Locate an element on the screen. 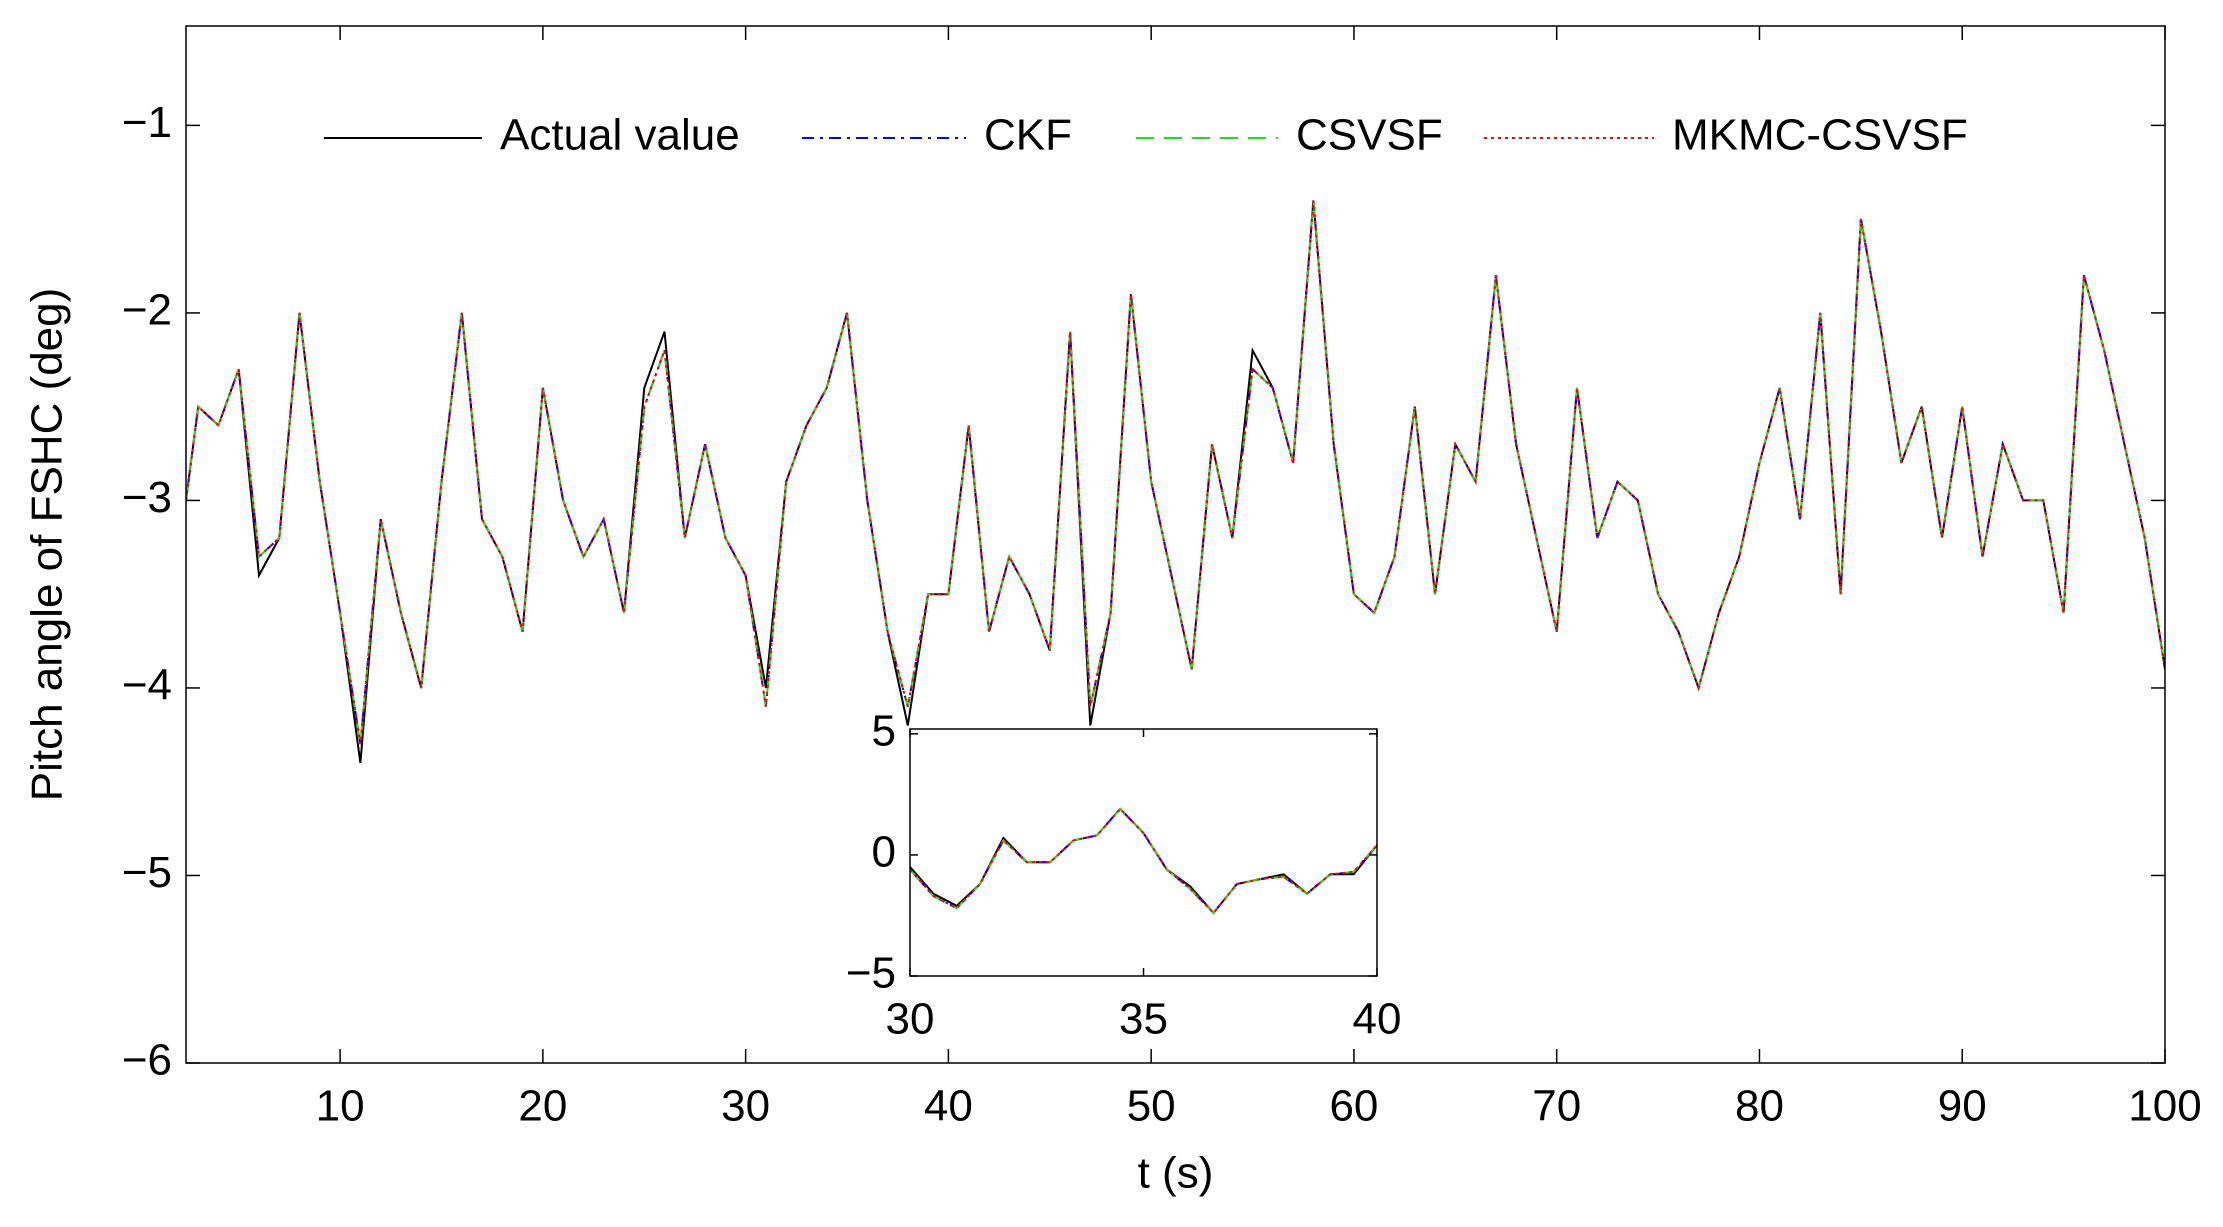 The image size is (2223, 1227). y-tick-label: 0 is located at coordinates (884, 852).